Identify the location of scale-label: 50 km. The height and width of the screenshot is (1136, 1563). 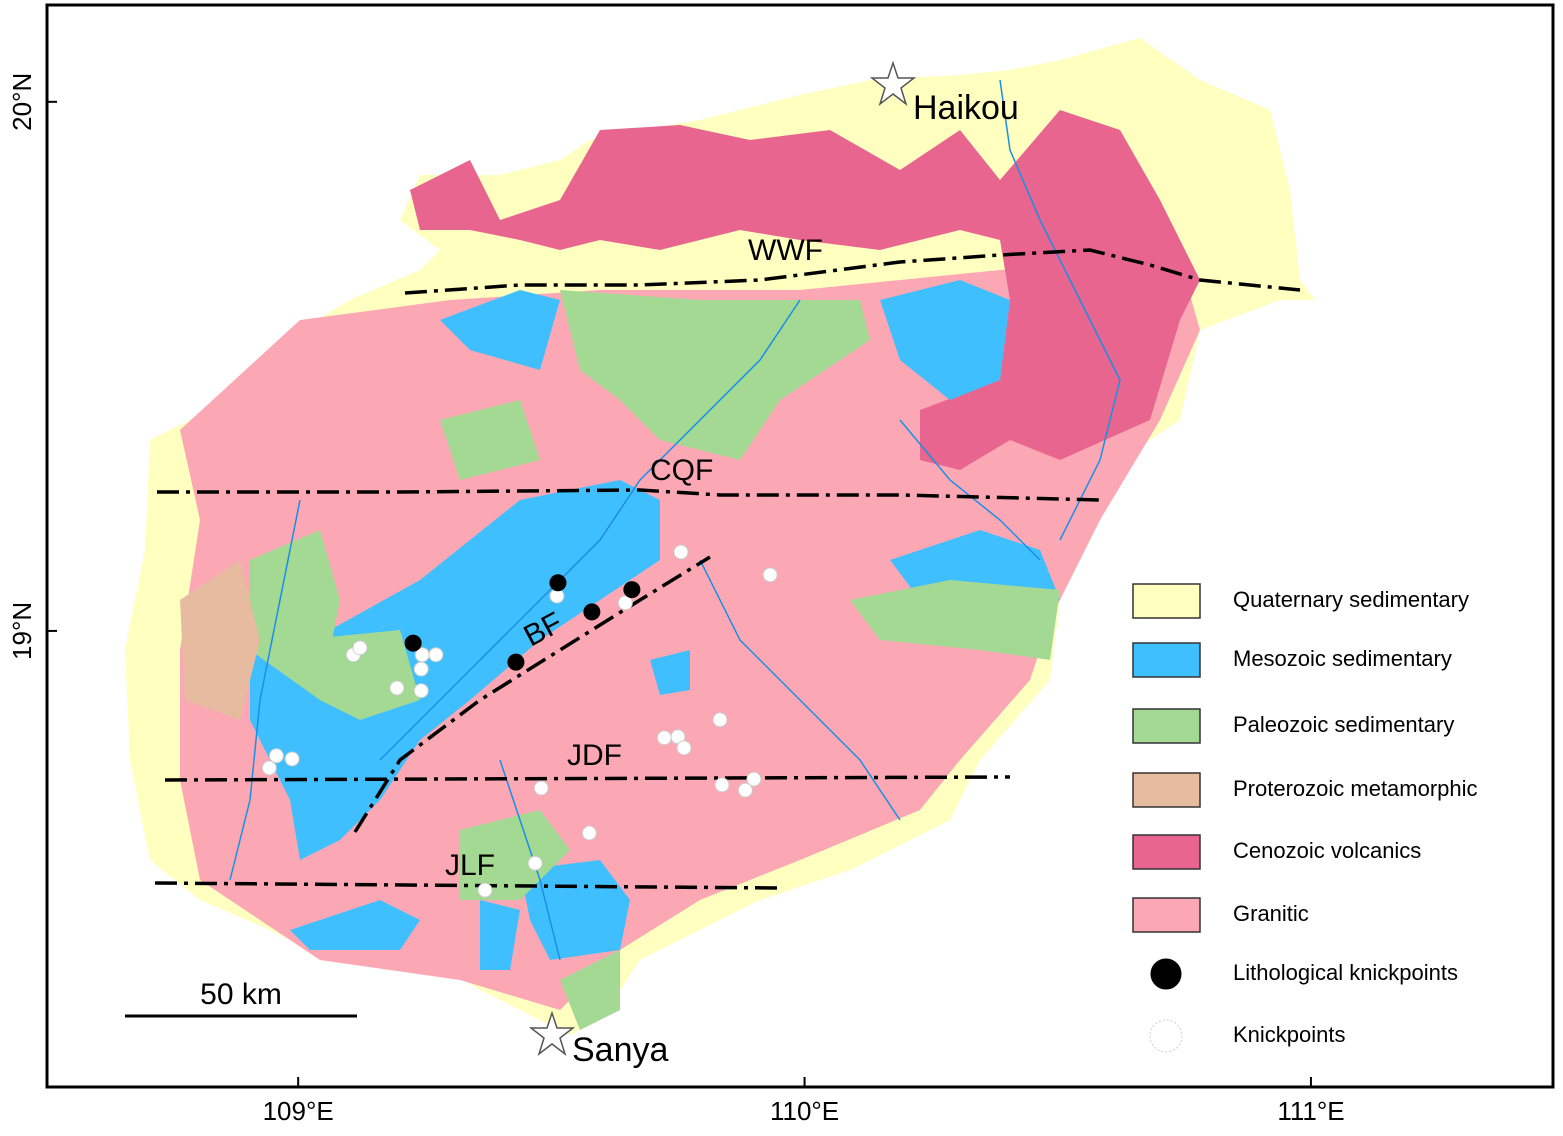
(241, 994).